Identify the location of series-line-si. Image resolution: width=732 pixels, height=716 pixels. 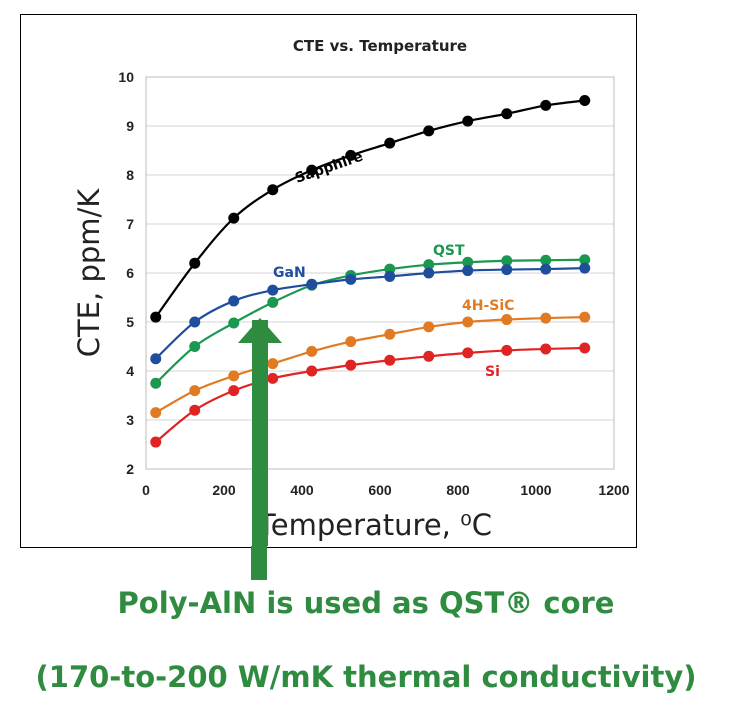
(370, 394).